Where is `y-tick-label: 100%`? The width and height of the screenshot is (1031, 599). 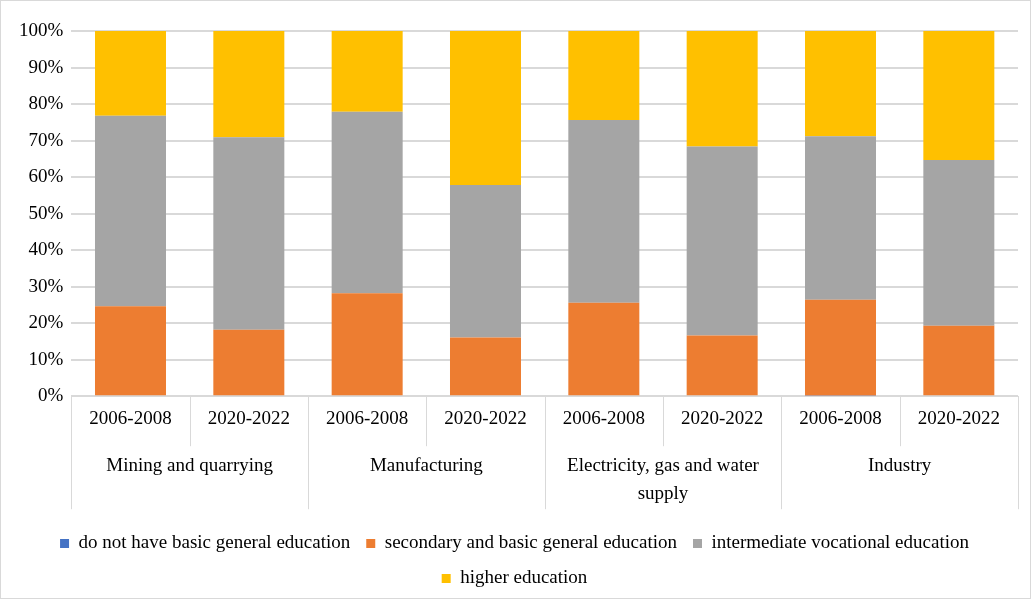 y-tick-label: 100% is located at coordinates (41, 29).